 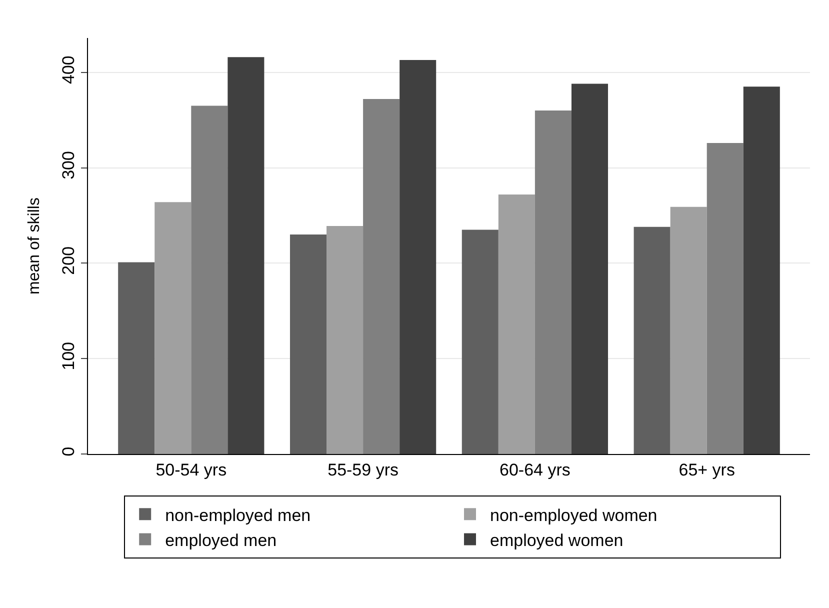 I want to click on legend-label: non-employed men, so click(x=238, y=515).